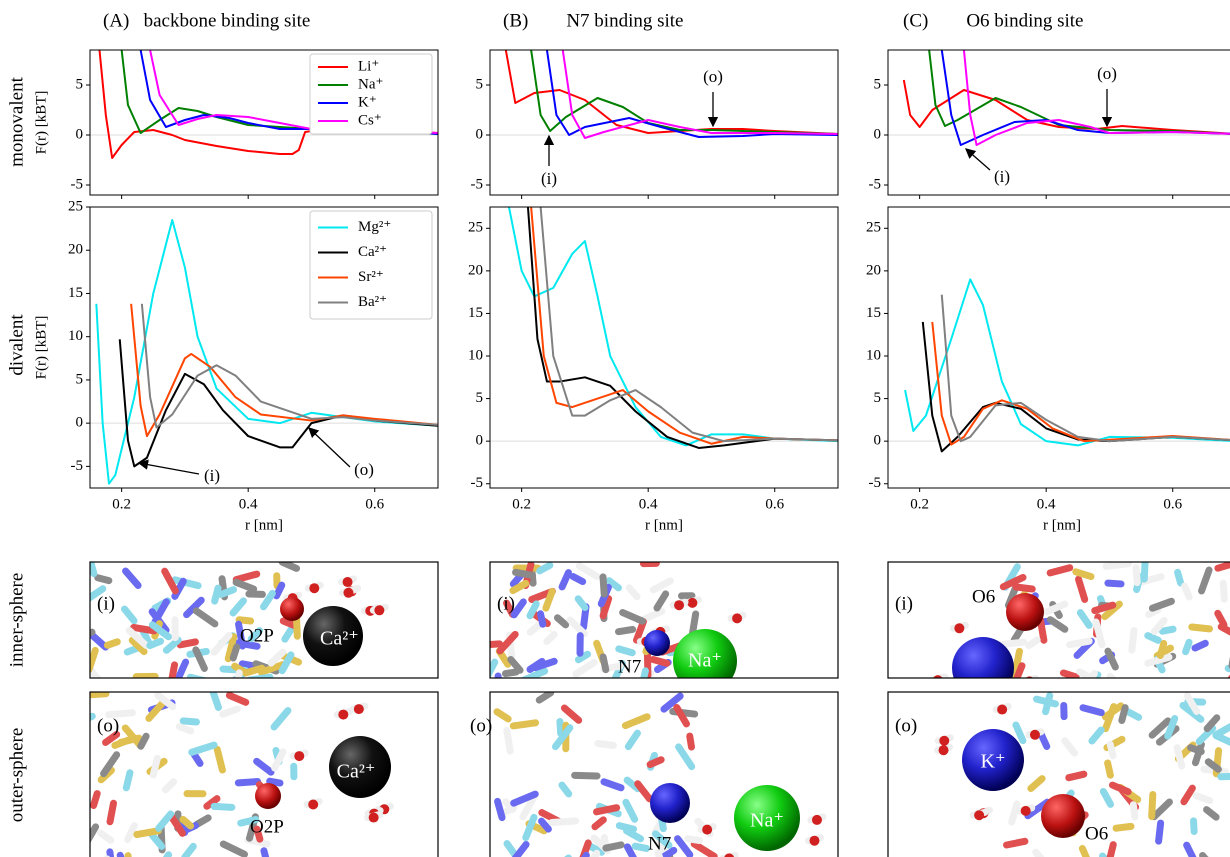 The height and width of the screenshot is (857, 1230). I want to click on legend-box, so click(371, 265).